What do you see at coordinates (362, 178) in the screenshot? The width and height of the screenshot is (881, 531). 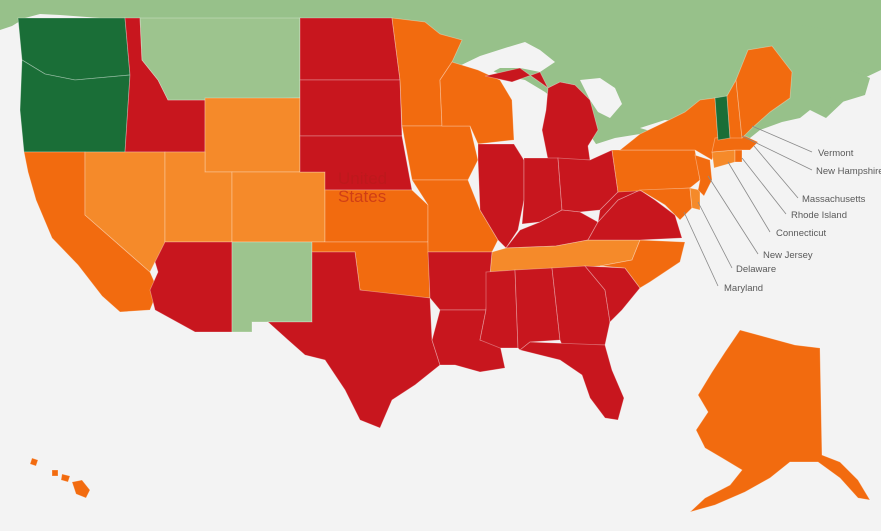 I see `country-label: United` at bounding box center [362, 178].